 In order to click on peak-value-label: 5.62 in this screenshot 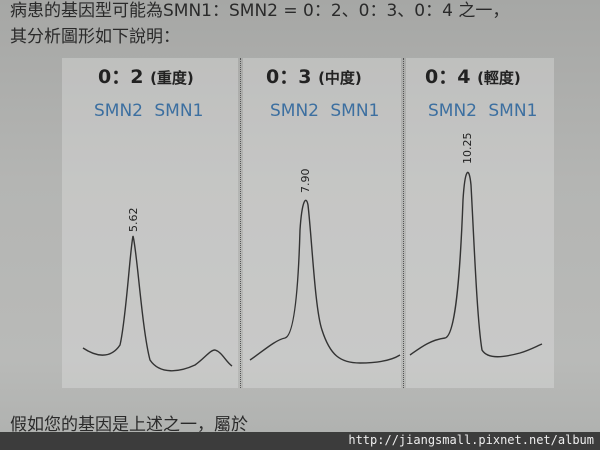, I will do `click(133, 220)`.